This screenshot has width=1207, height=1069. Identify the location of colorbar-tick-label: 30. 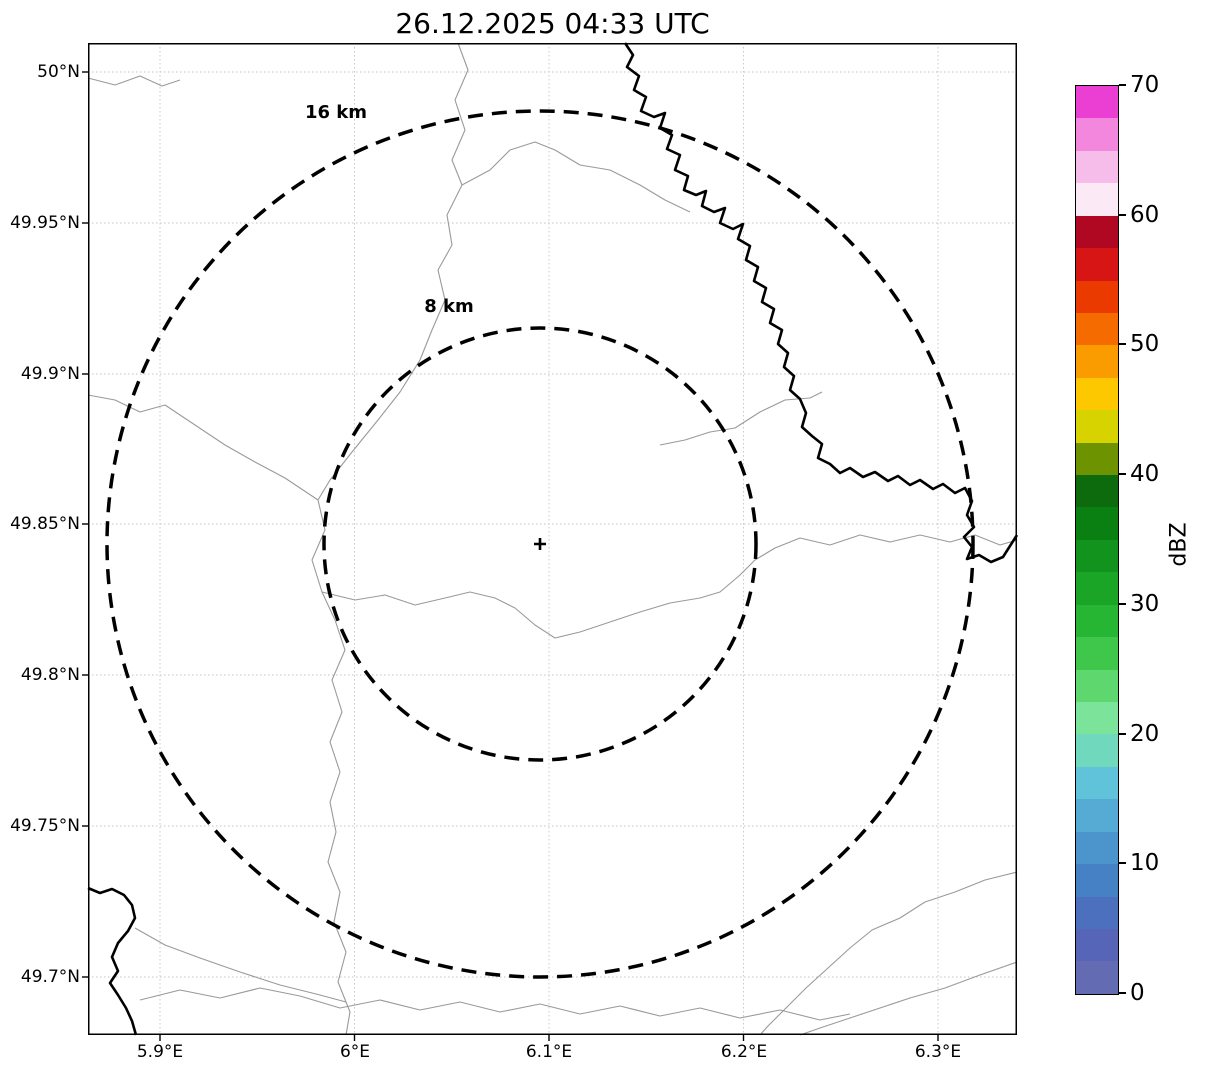
(1145, 603).